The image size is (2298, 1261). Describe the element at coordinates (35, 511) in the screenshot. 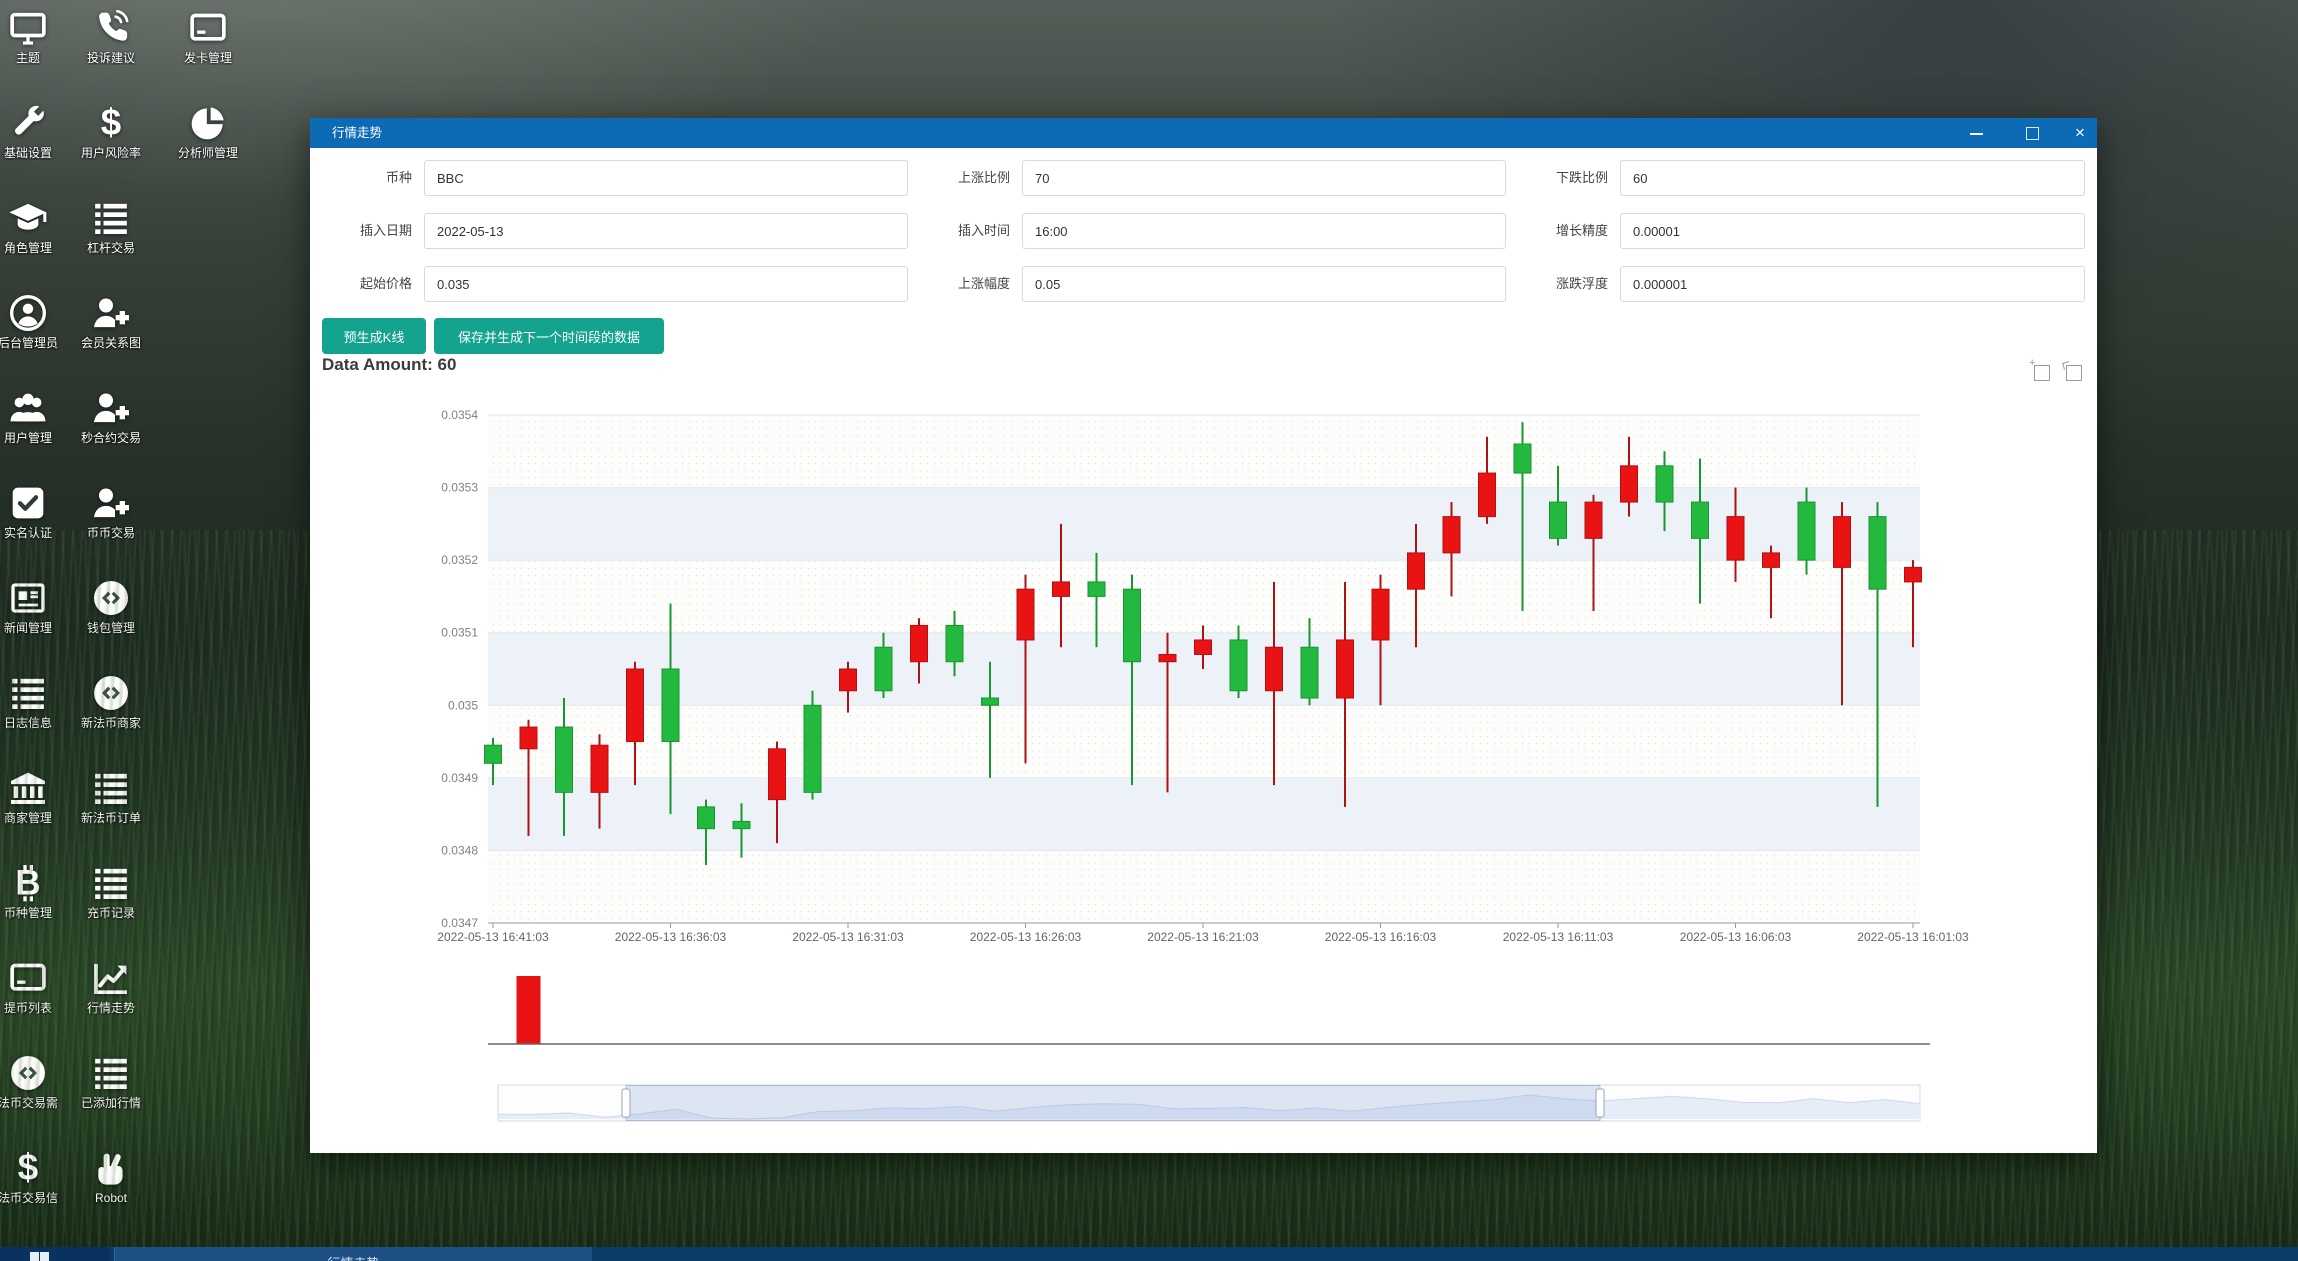

I see `shortcut-实名认证: 实名认证` at that location.